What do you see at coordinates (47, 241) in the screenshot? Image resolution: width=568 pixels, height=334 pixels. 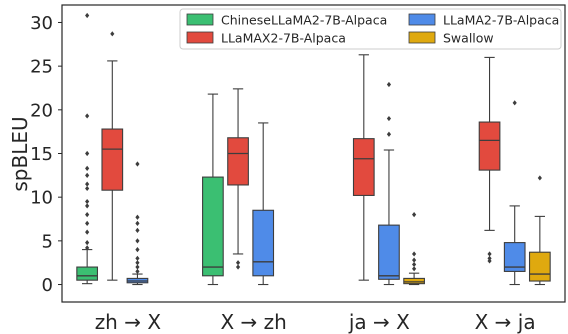 I see `y-tick-label: 5` at bounding box center [47, 241].